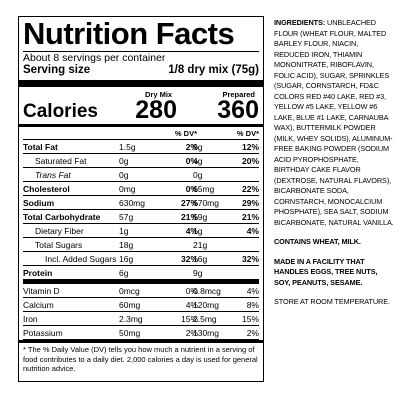 This screenshot has height=400, width=400. Describe the element at coordinates (81, 259) in the screenshot. I see `nutrient-label: Incl. Added Sugars` at that location.